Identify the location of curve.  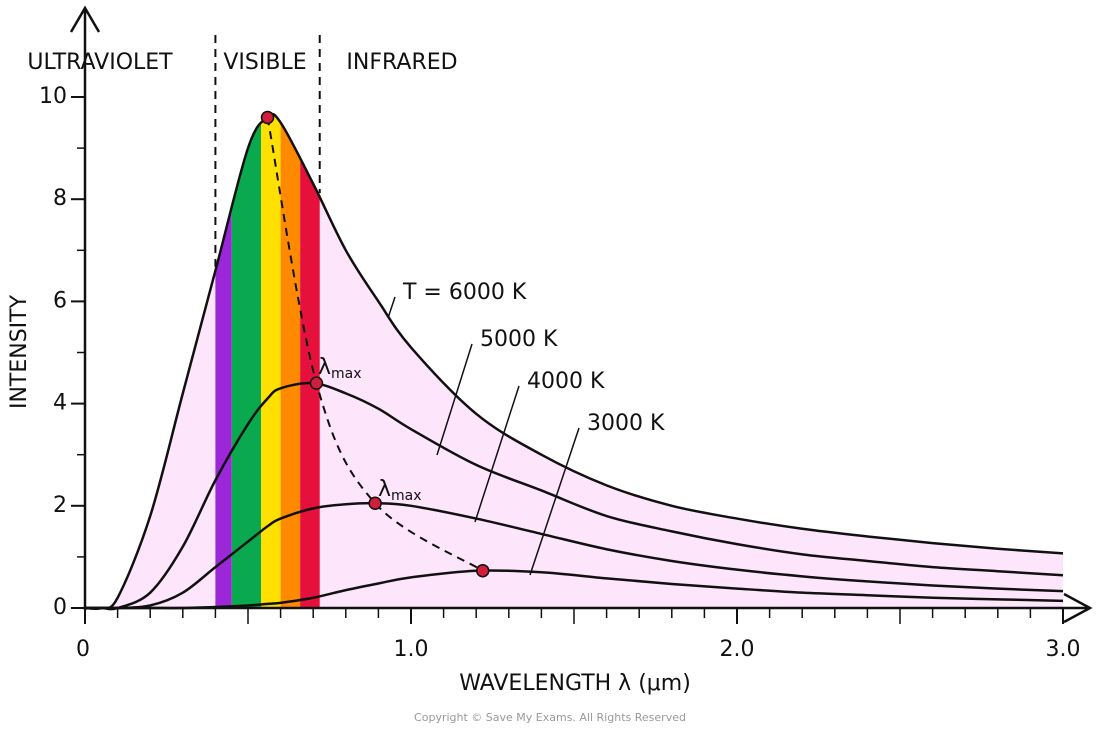
(574, 555).